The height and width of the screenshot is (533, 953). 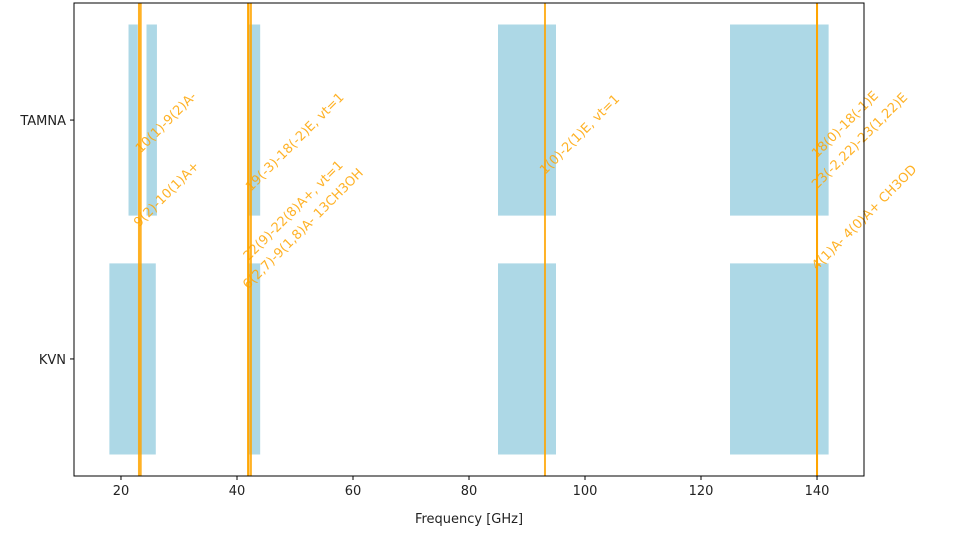 What do you see at coordinates (353, 491) in the screenshot?
I see `x-tick-label: 60` at bounding box center [353, 491].